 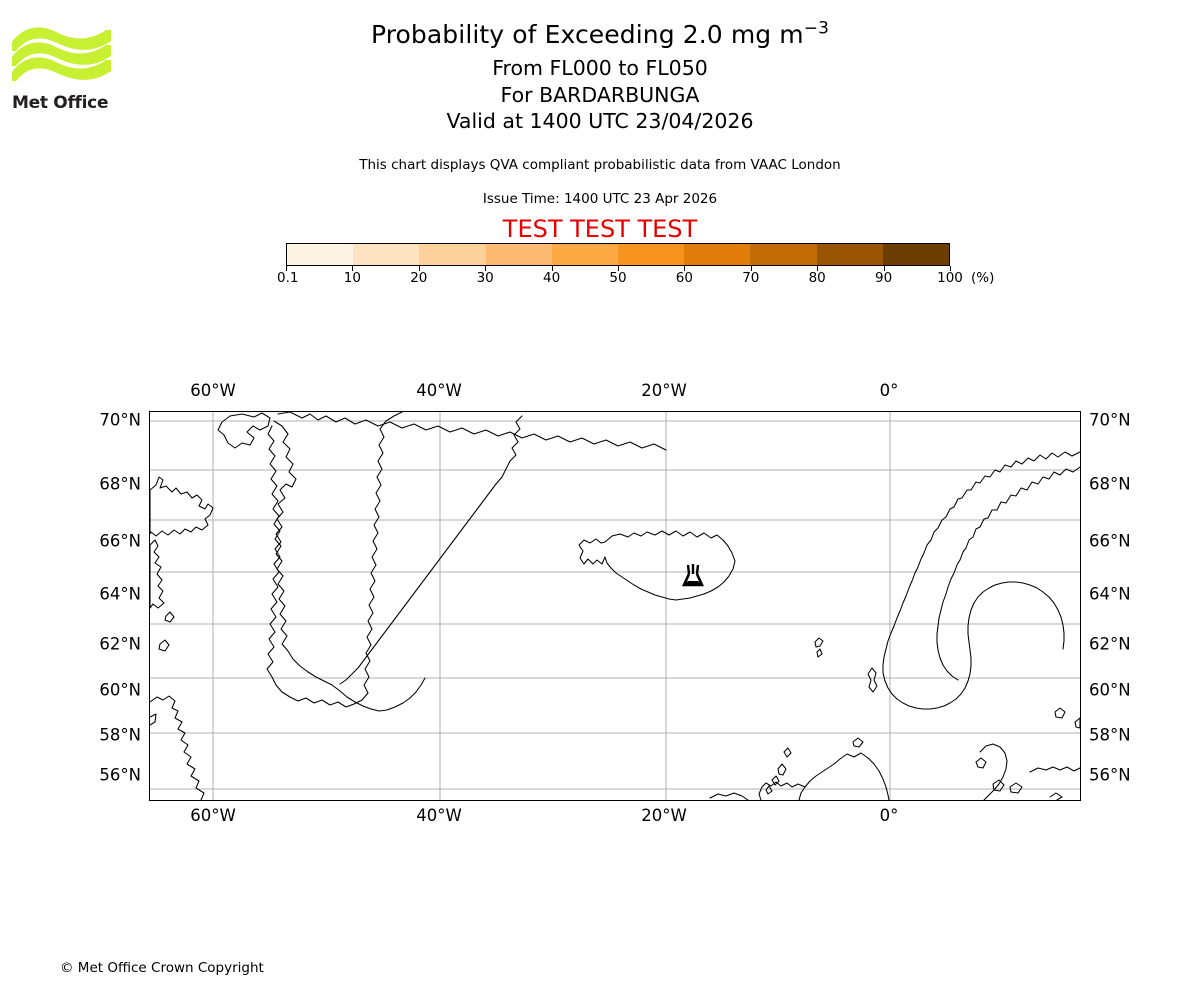 What do you see at coordinates (1110, 541) in the screenshot?
I see `lat-label-right-66: 66°N` at bounding box center [1110, 541].